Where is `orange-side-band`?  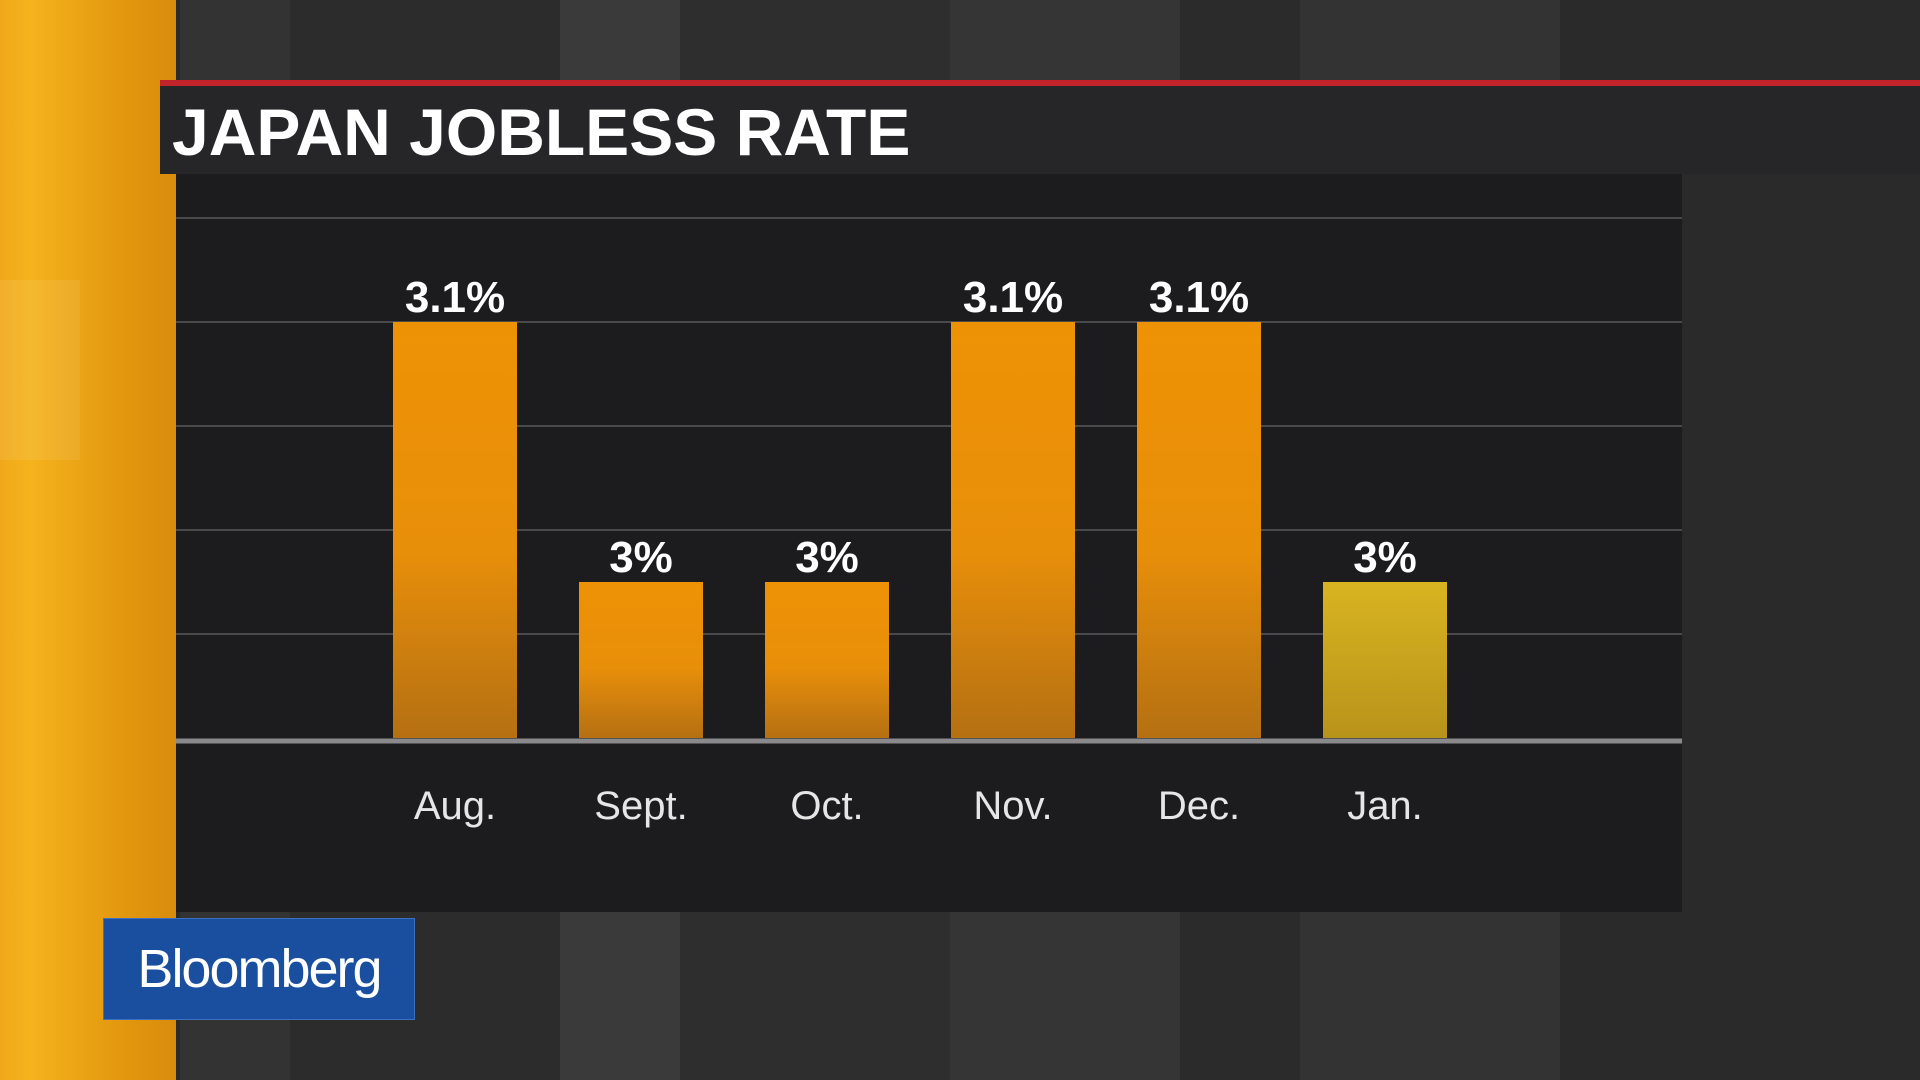 orange-side-band is located at coordinates (88, 540).